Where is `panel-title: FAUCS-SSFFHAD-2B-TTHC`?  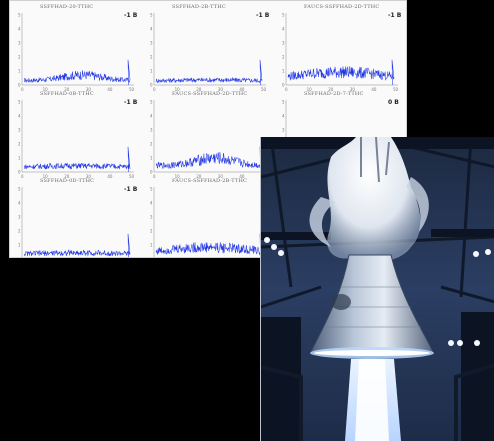
panel-title: FAUCS-SSFFHAD-2B-TTHC is located at coordinates (210, 181).